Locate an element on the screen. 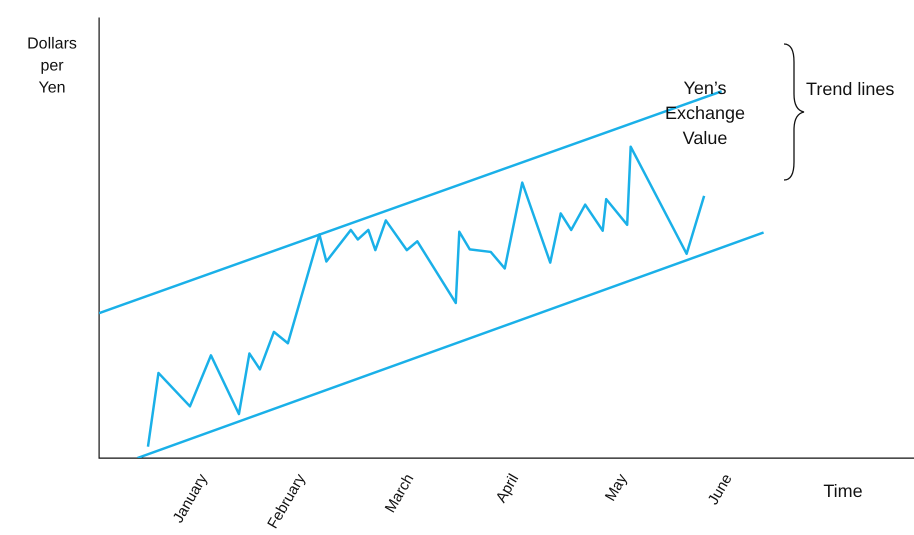  y-axis-title: Dollars per Yen is located at coordinates (52, 65).